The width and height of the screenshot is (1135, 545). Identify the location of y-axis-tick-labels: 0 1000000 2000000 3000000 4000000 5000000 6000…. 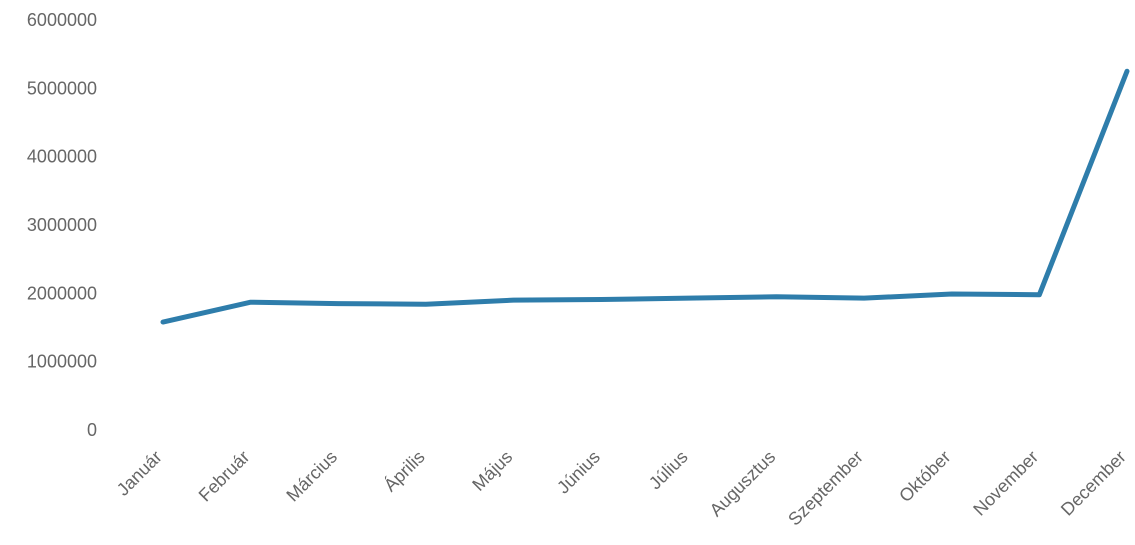
(62, 225).